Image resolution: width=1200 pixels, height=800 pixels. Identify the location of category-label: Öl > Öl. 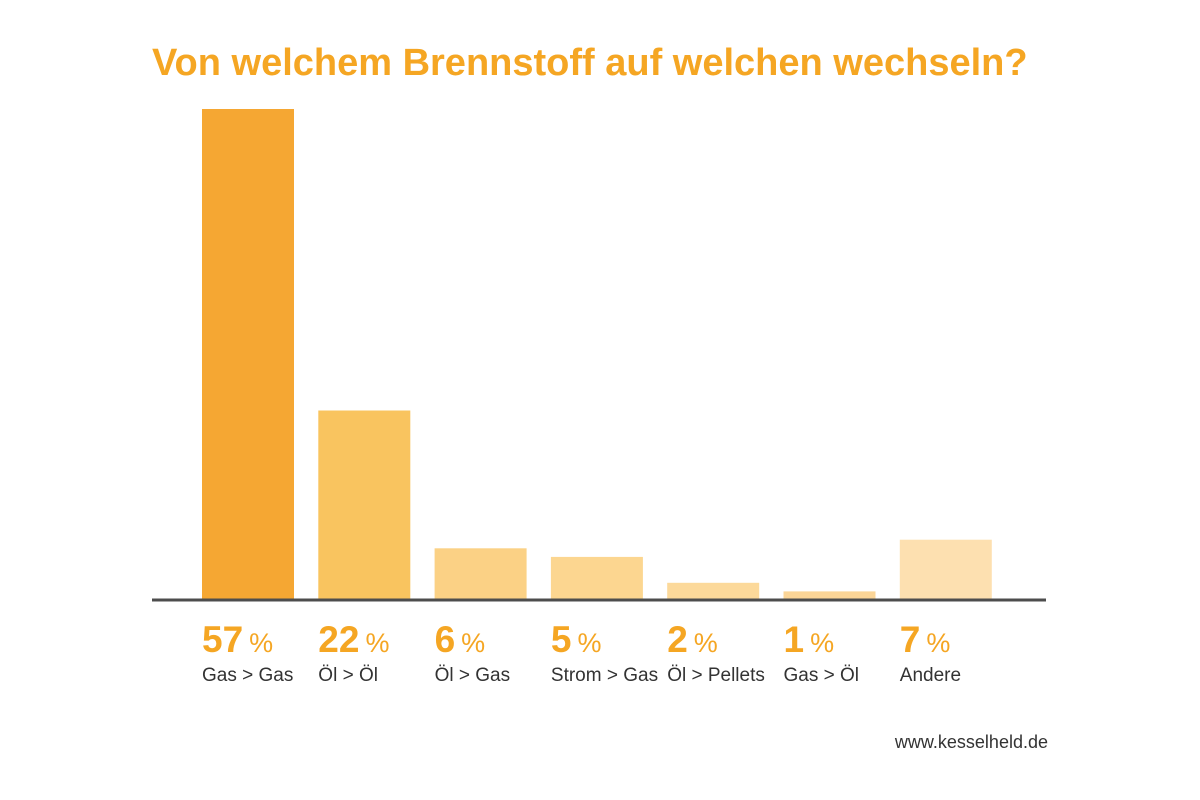
(348, 675).